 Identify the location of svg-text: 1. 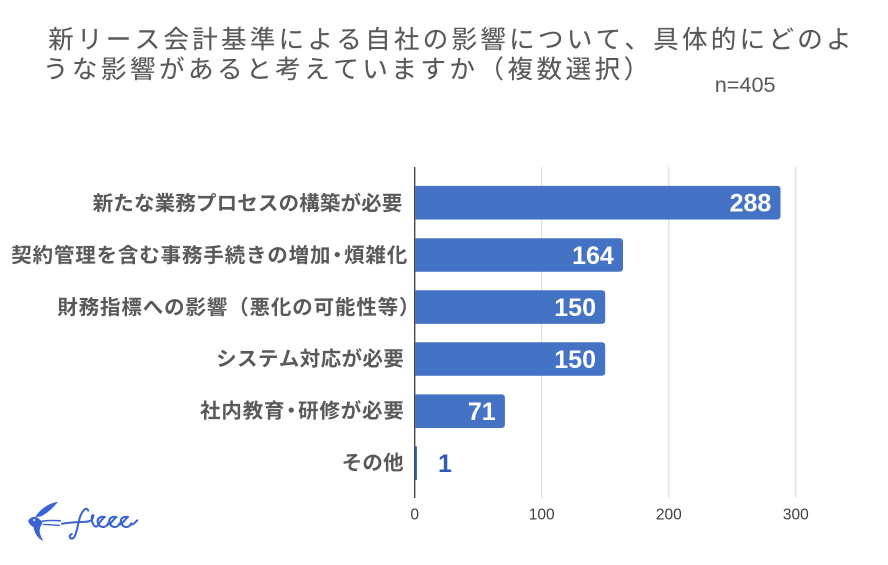
(445, 464).